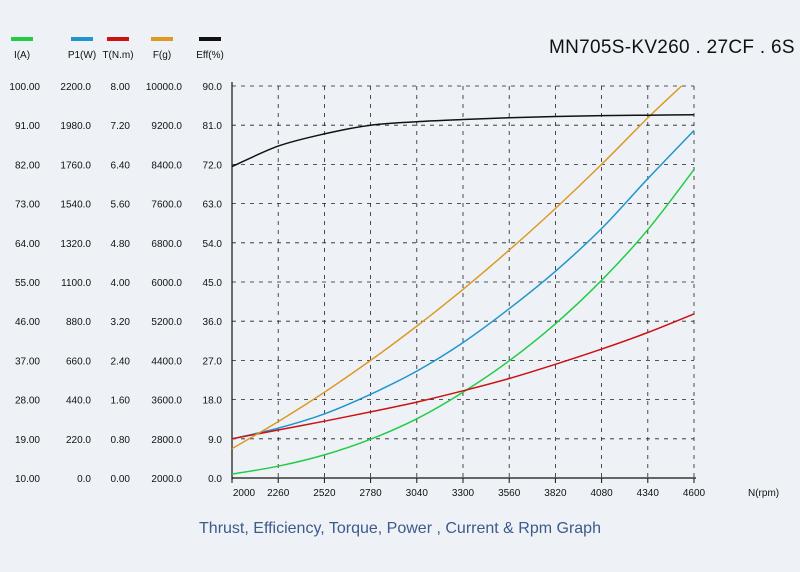  What do you see at coordinates (121, 361) in the screenshot?
I see `y-tick-label: 2.40` at bounding box center [121, 361].